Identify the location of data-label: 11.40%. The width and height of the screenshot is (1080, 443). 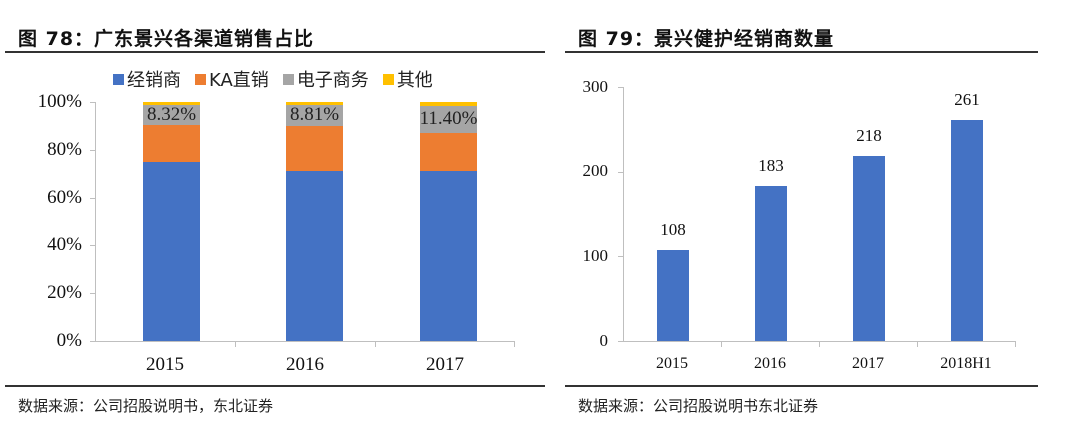
(448, 119).